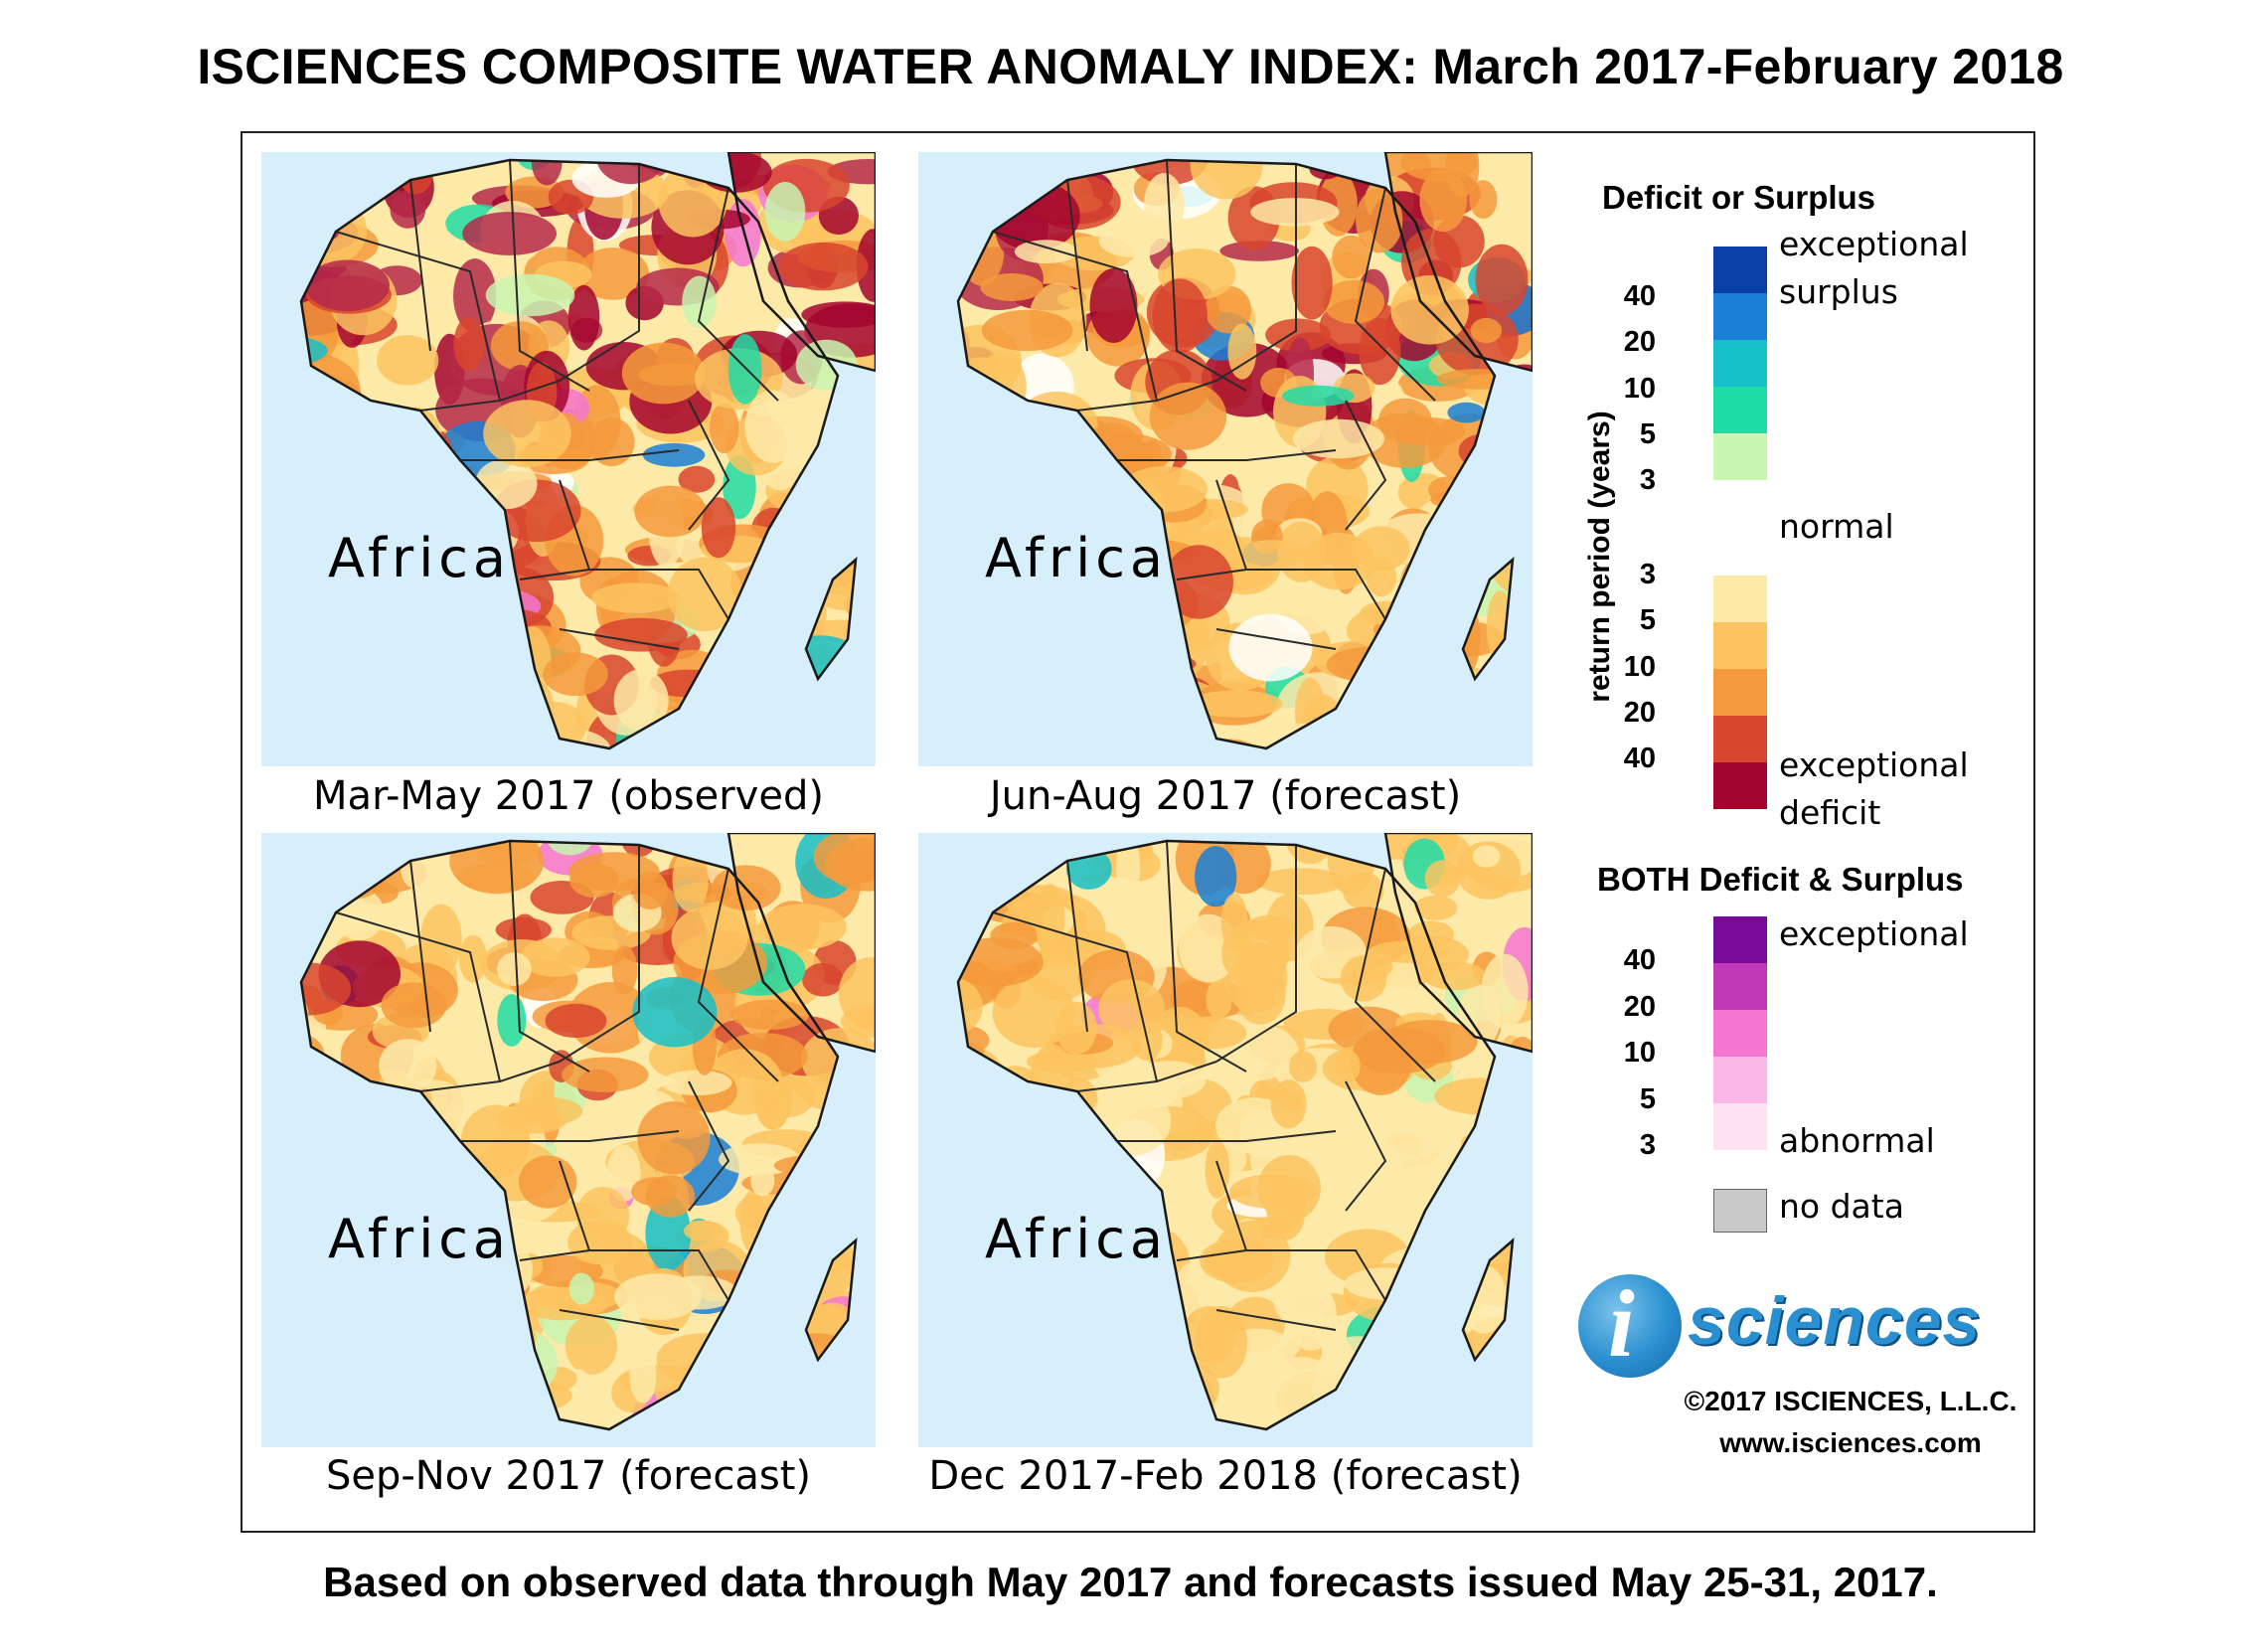 The height and width of the screenshot is (1652, 2261). Describe the element at coordinates (568, 796) in the screenshot. I see `panel-caption: Mar-May 2017 (observed)` at that location.